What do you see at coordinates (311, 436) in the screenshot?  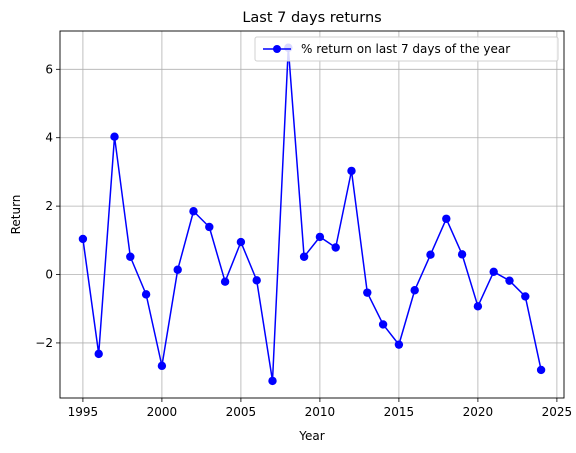 I see `x-axis-title: Year` at bounding box center [311, 436].